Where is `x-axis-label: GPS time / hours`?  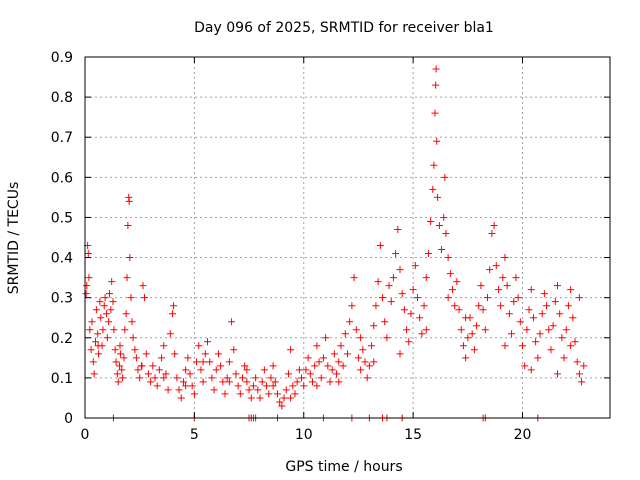
x-axis-label: GPS time / hours is located at coordinates (343, 467).